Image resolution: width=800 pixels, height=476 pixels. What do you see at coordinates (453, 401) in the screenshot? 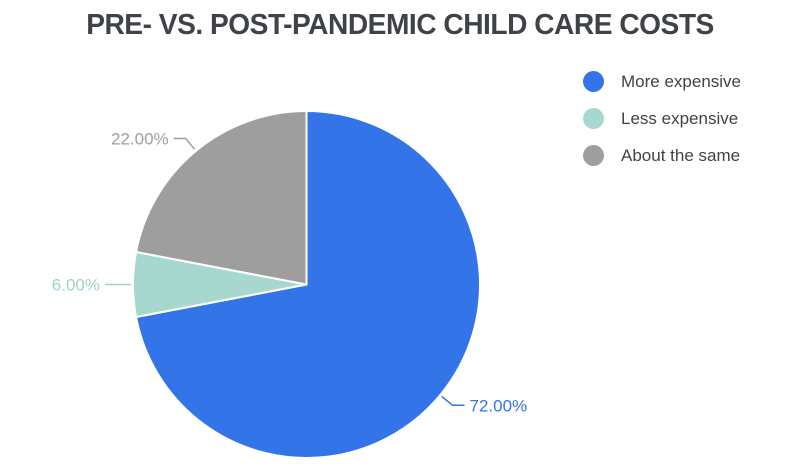
I see `slice-leader-line-more-expensive` at bounding box center [453, 401].